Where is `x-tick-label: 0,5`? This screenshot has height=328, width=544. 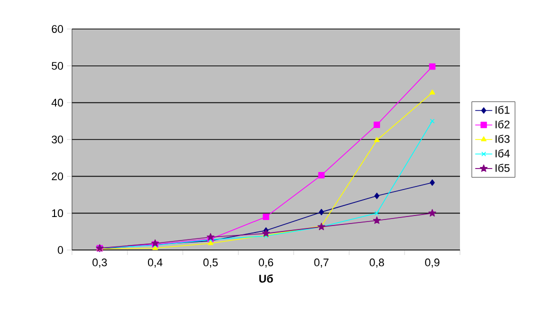
x-tick-label: 0,5 is located at coordinates (210, 263).